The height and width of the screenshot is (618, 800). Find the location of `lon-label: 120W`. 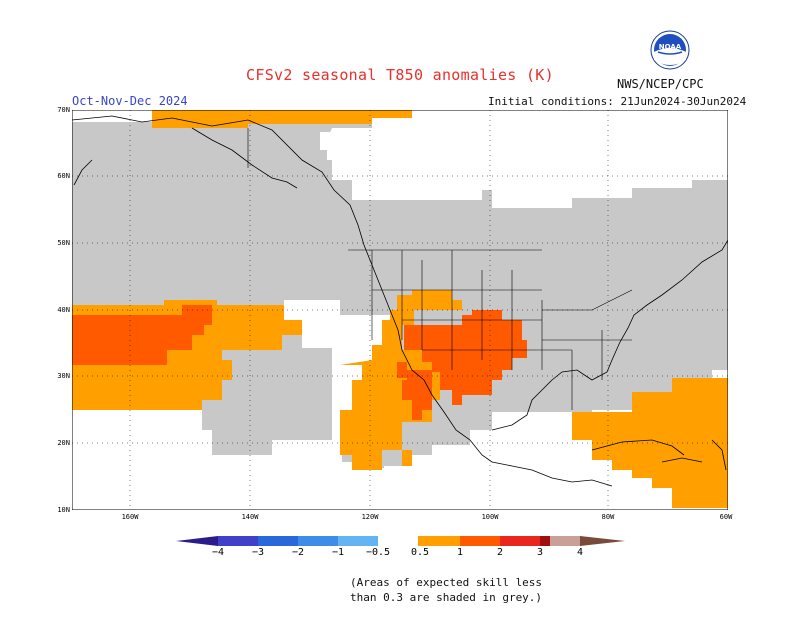

lon-label: 120W is located at coordinates (370, 517).